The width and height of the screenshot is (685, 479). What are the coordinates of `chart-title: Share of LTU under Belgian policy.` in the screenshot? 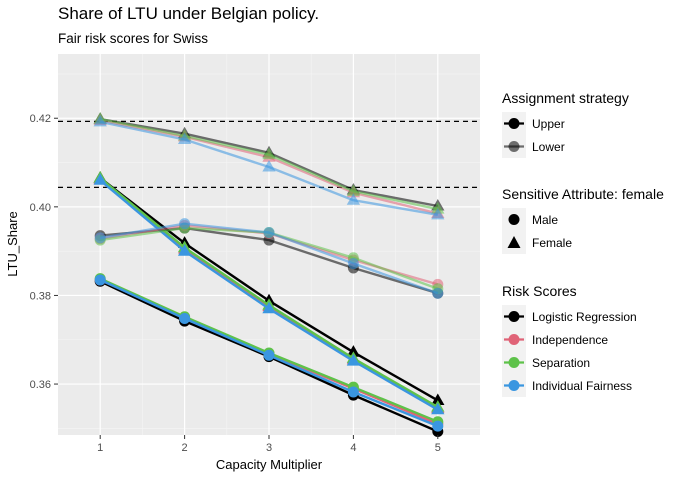 It's located at (189, 13).